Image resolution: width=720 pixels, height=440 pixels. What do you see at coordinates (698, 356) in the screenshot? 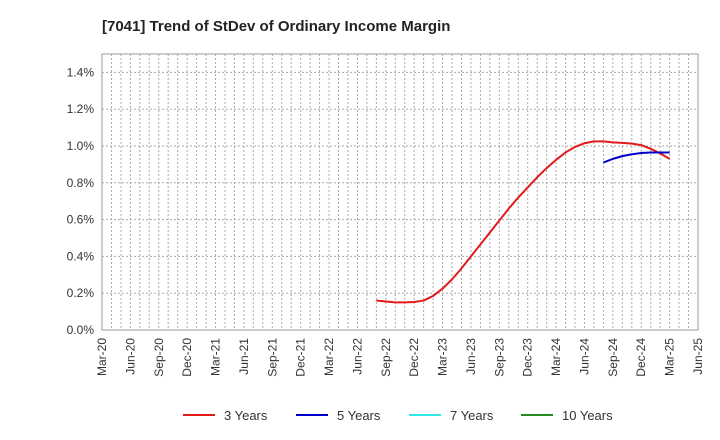
I see `x-tick-label: Jun-25` at bounding box center [698, 356].